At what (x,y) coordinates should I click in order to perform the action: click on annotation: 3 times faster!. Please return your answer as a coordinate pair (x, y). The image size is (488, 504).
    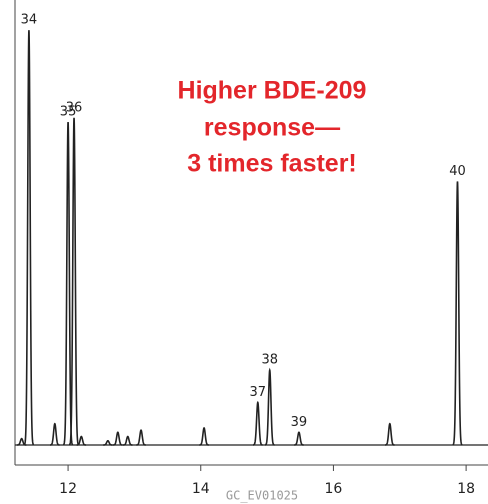
    Looking at the image, I should click on (272, 164).